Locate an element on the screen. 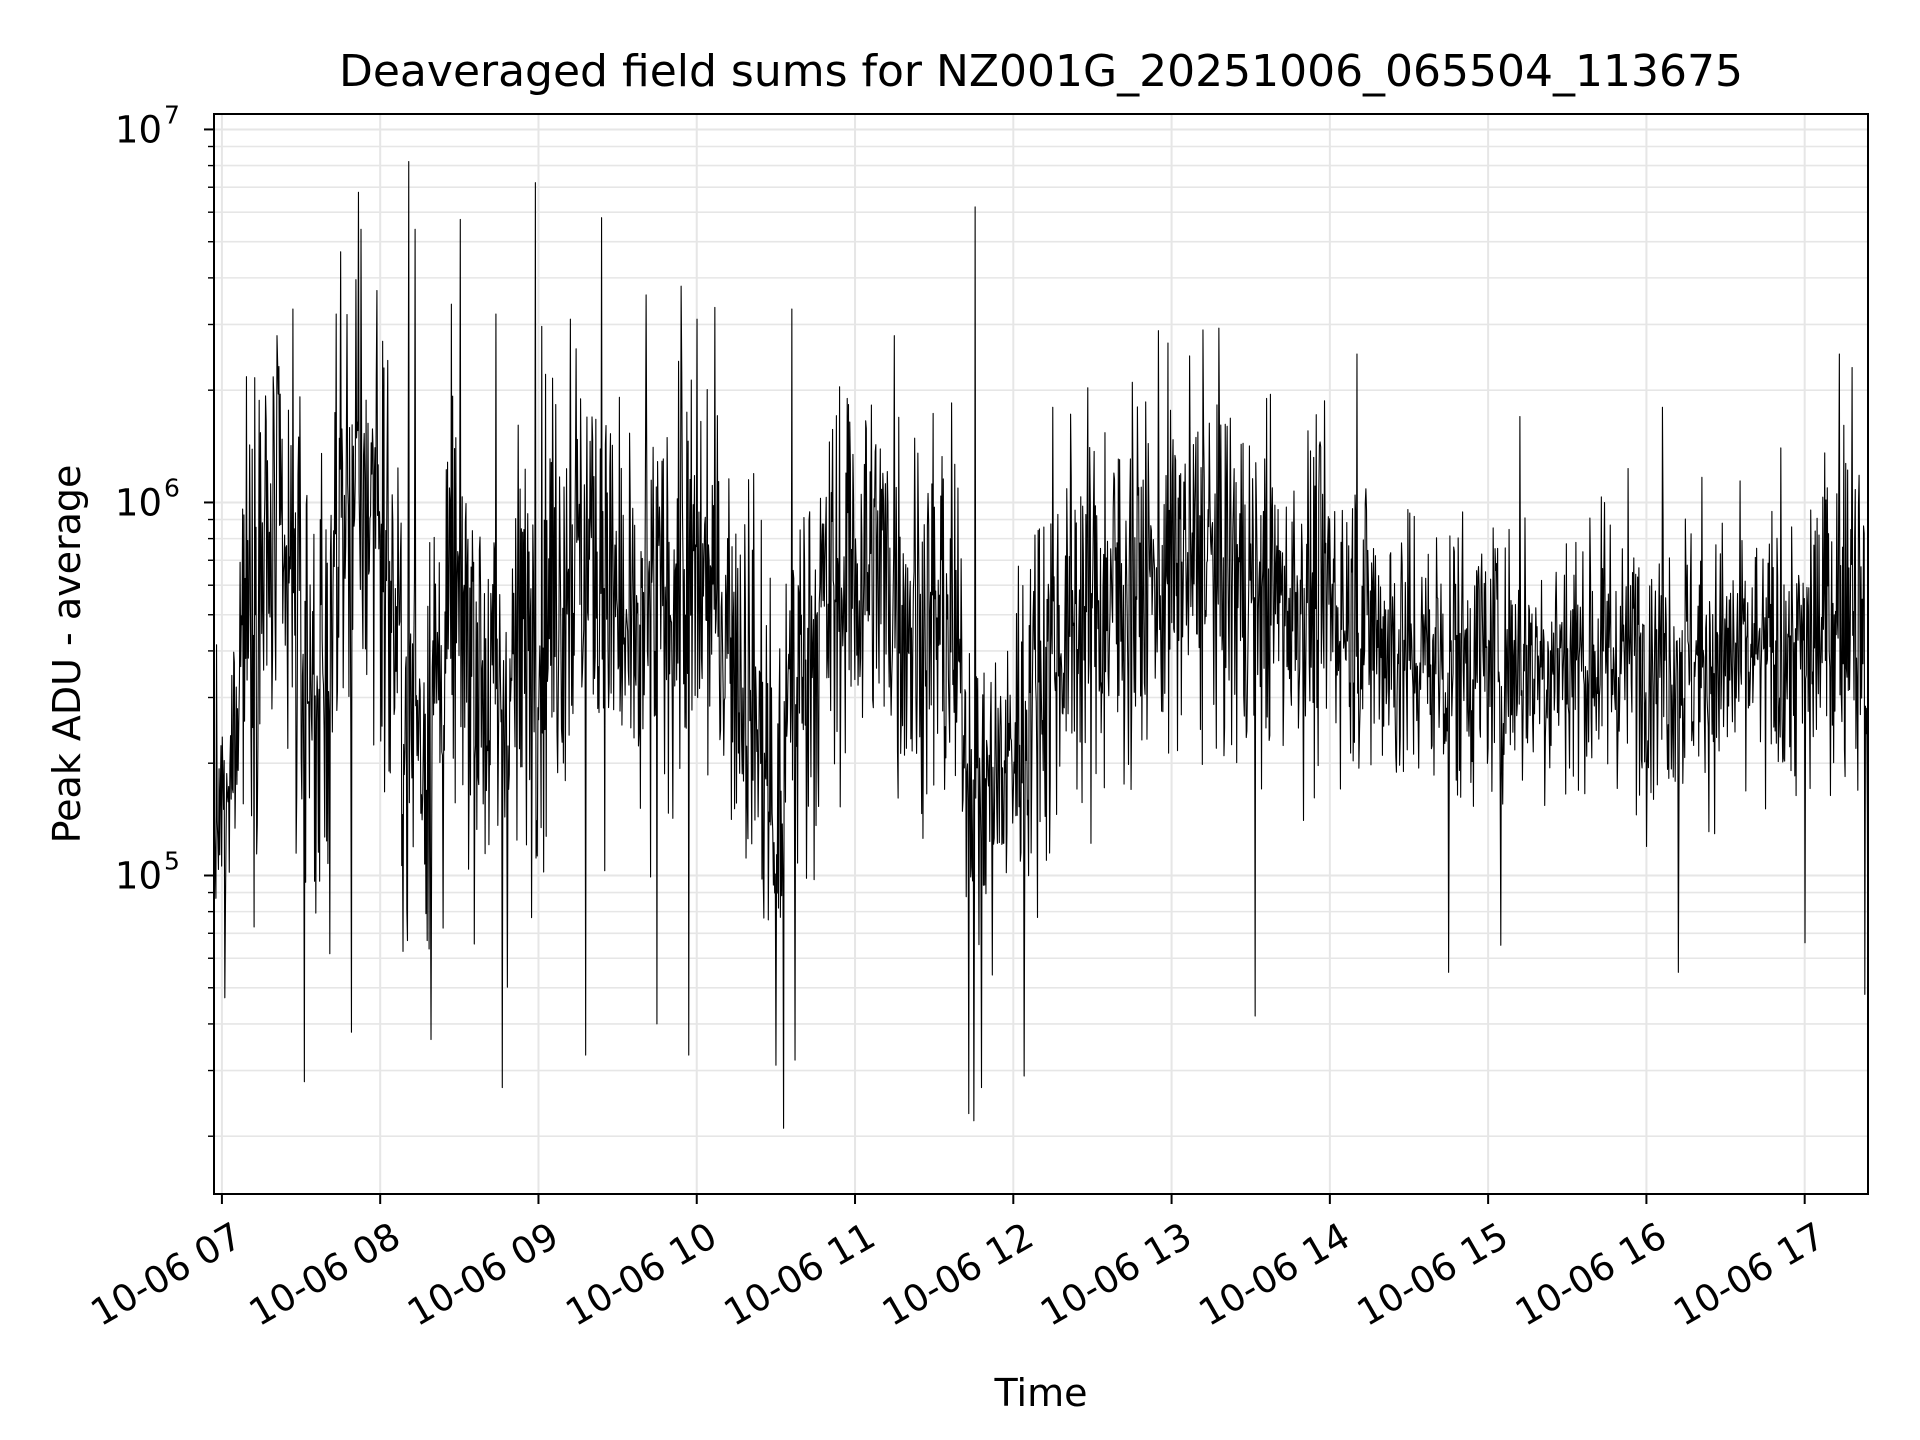 The image size is (1920, 1440). y-tick-label: 10 7 is located at coordinates (147, 125).